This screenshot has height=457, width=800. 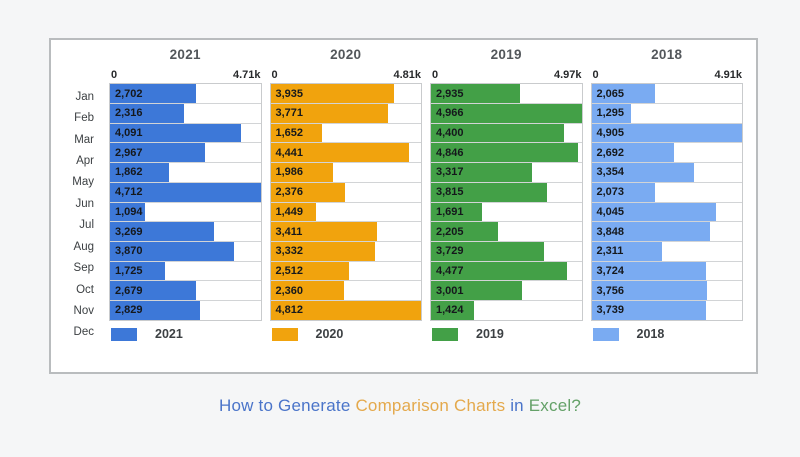 I want to click on bar-value-label: 2,316, so click(x=129, y=113).